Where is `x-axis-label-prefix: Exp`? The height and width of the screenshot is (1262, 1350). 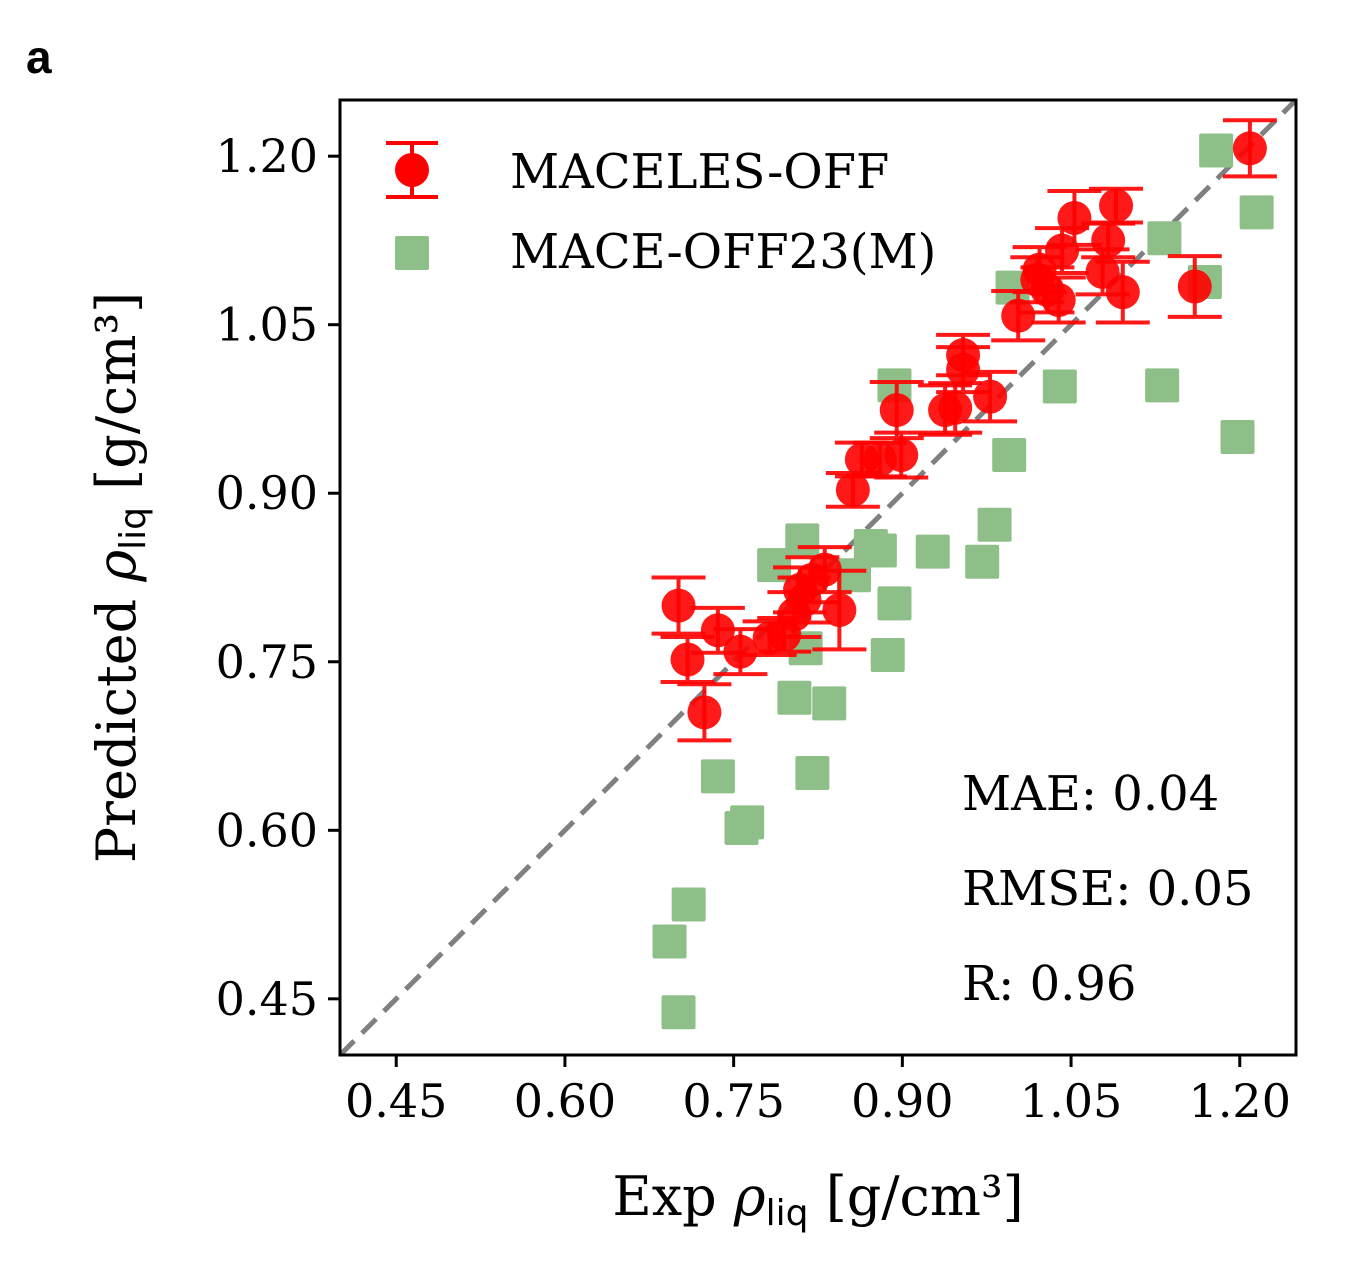
x-axis-label-prefix: Exp is located at coordinates (673, 1196).